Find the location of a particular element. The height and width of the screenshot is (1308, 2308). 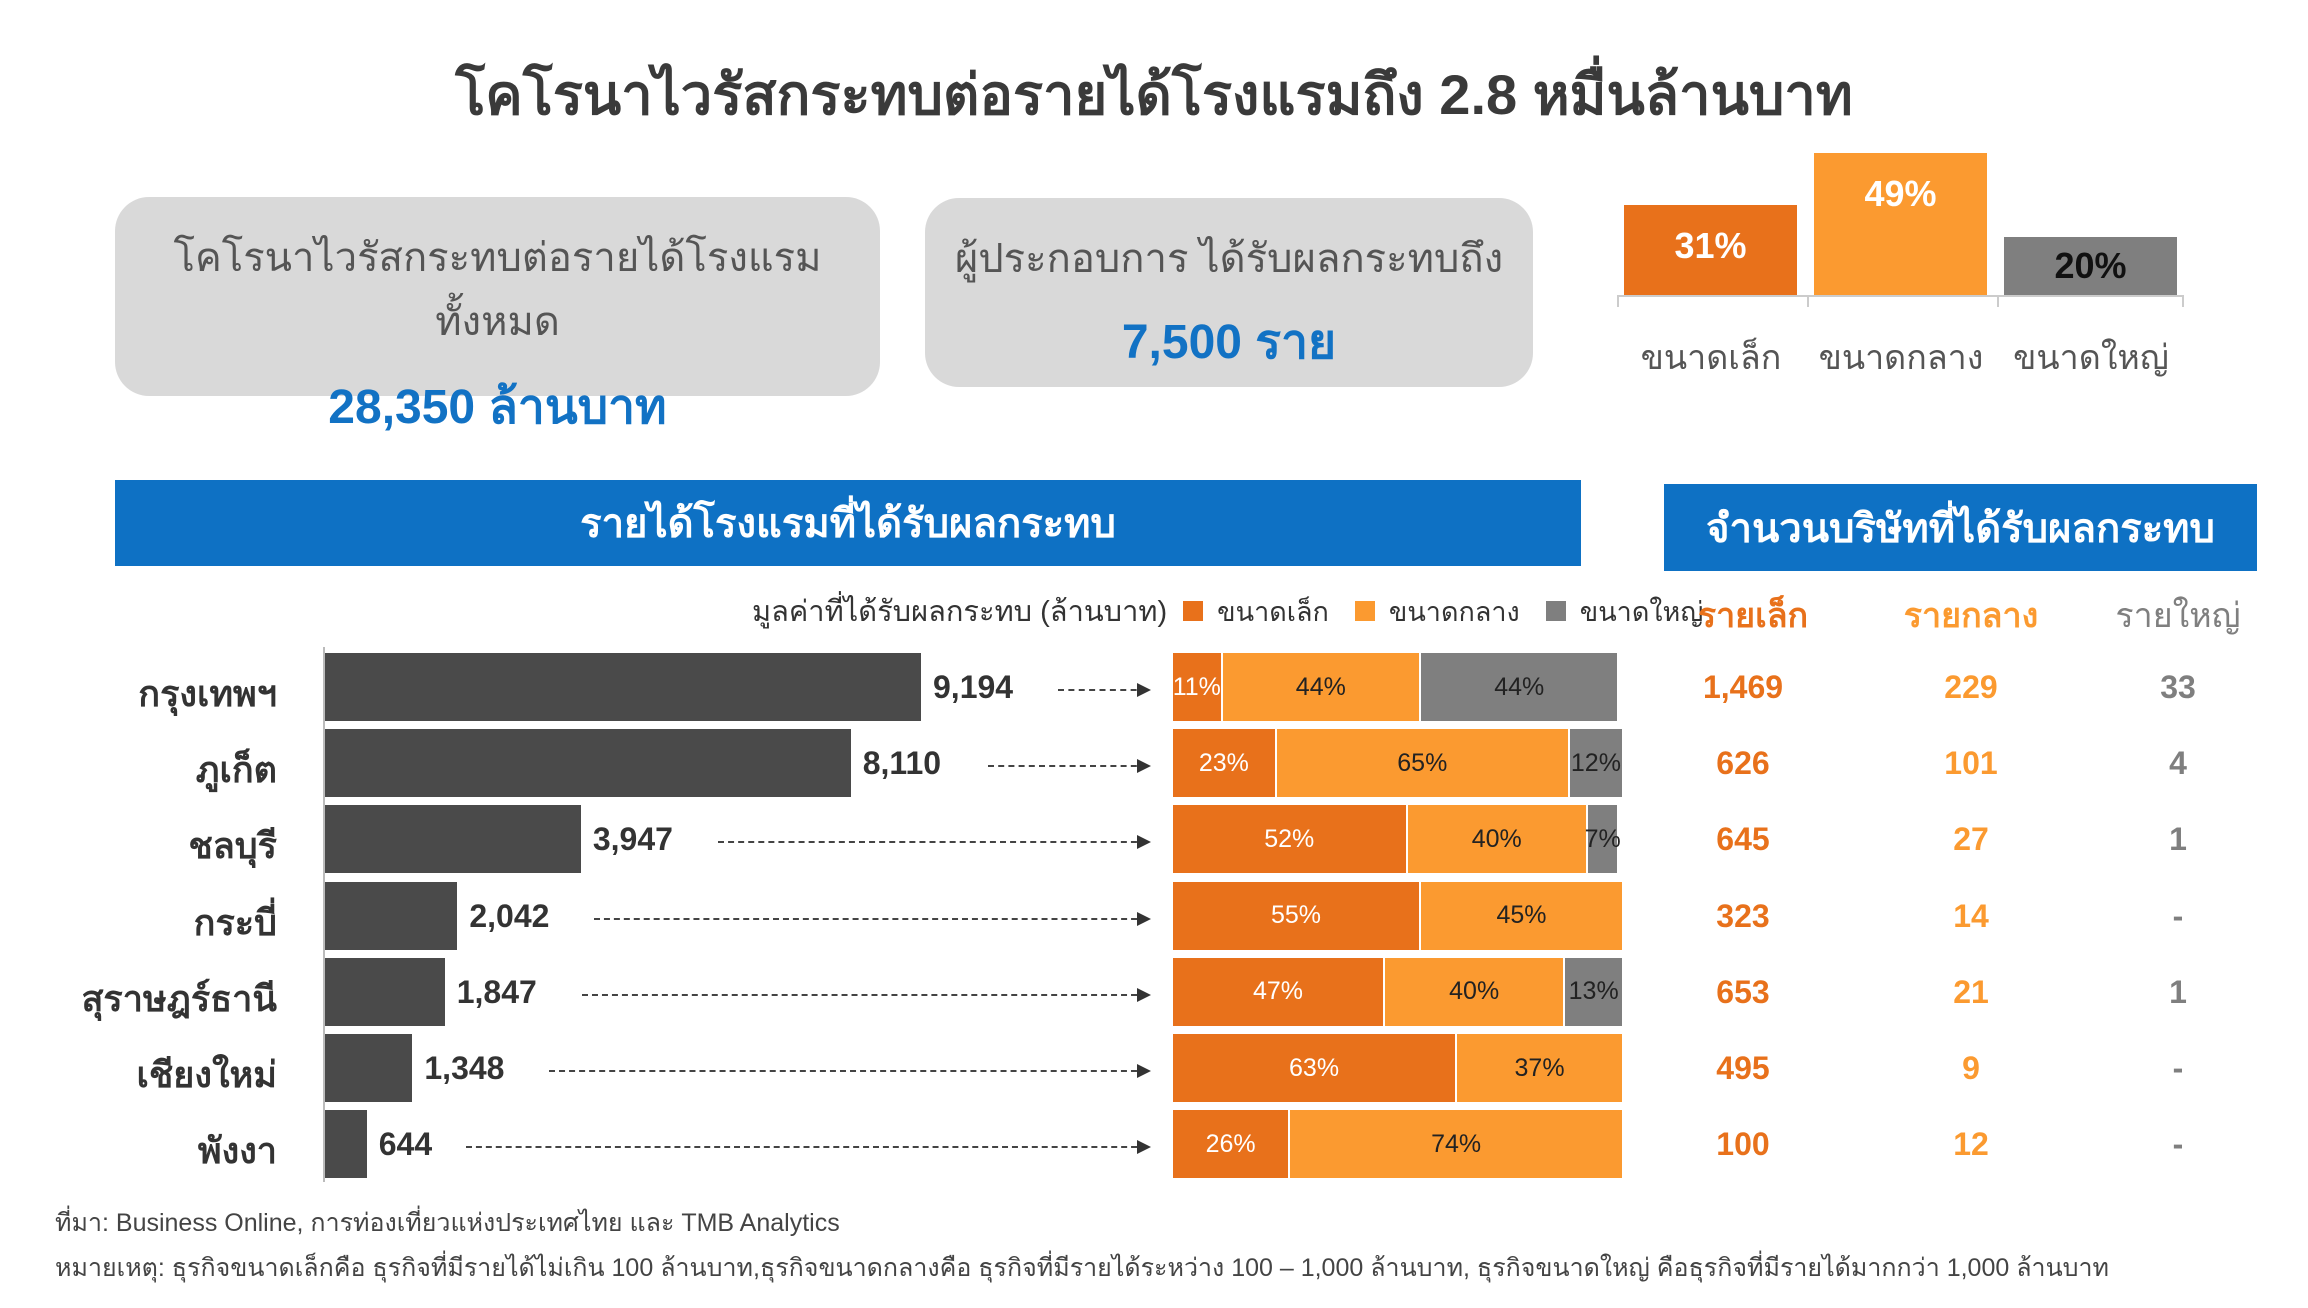

stack-segment: 13% is located at coordinates (1594, 991).